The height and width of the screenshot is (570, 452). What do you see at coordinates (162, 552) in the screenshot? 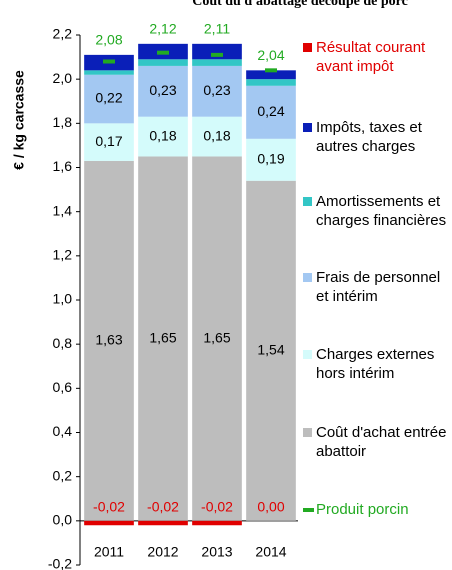
I see `x-tick-label: 2012` at bounding box center [162, 552].